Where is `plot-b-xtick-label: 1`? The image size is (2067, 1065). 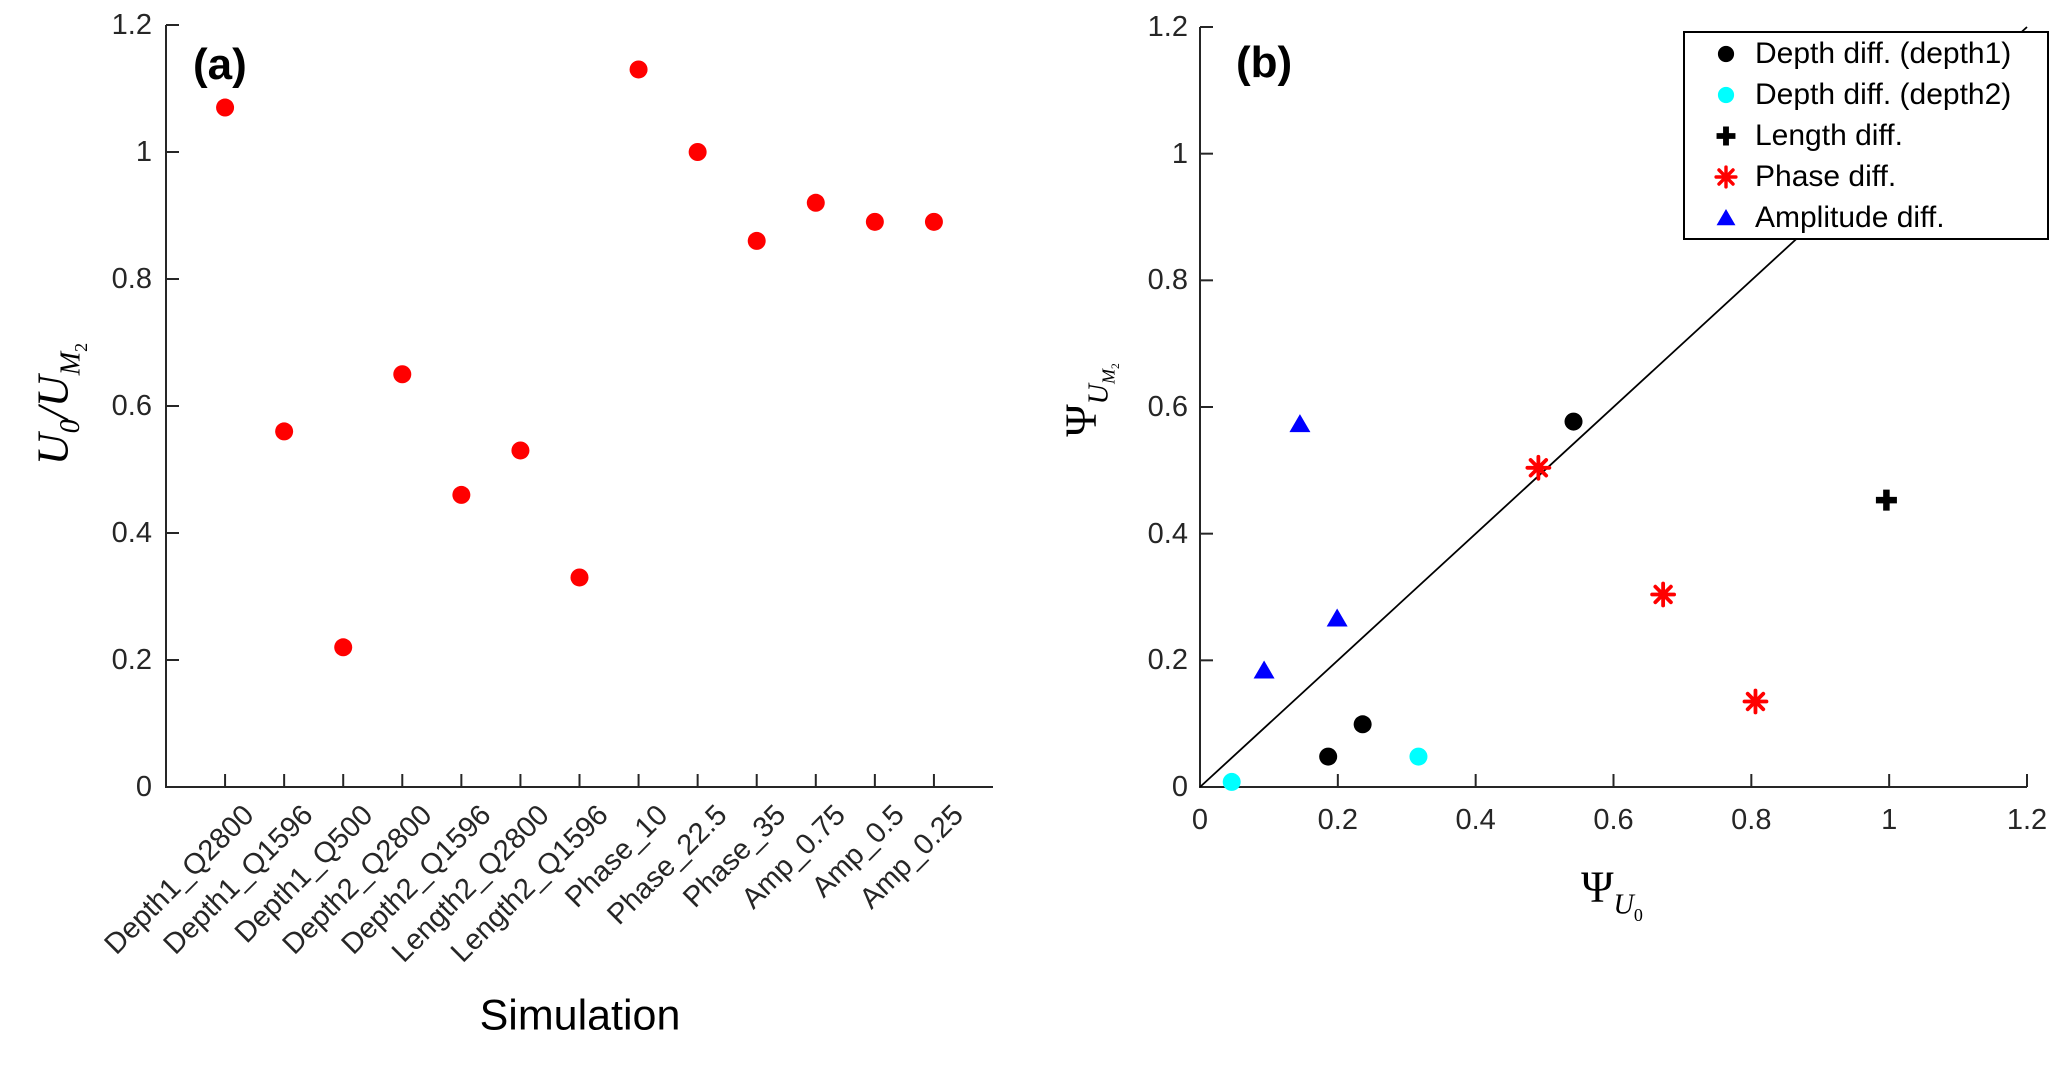 plot-b-xtick-label: 1 is located at coordinates (1889, 820).